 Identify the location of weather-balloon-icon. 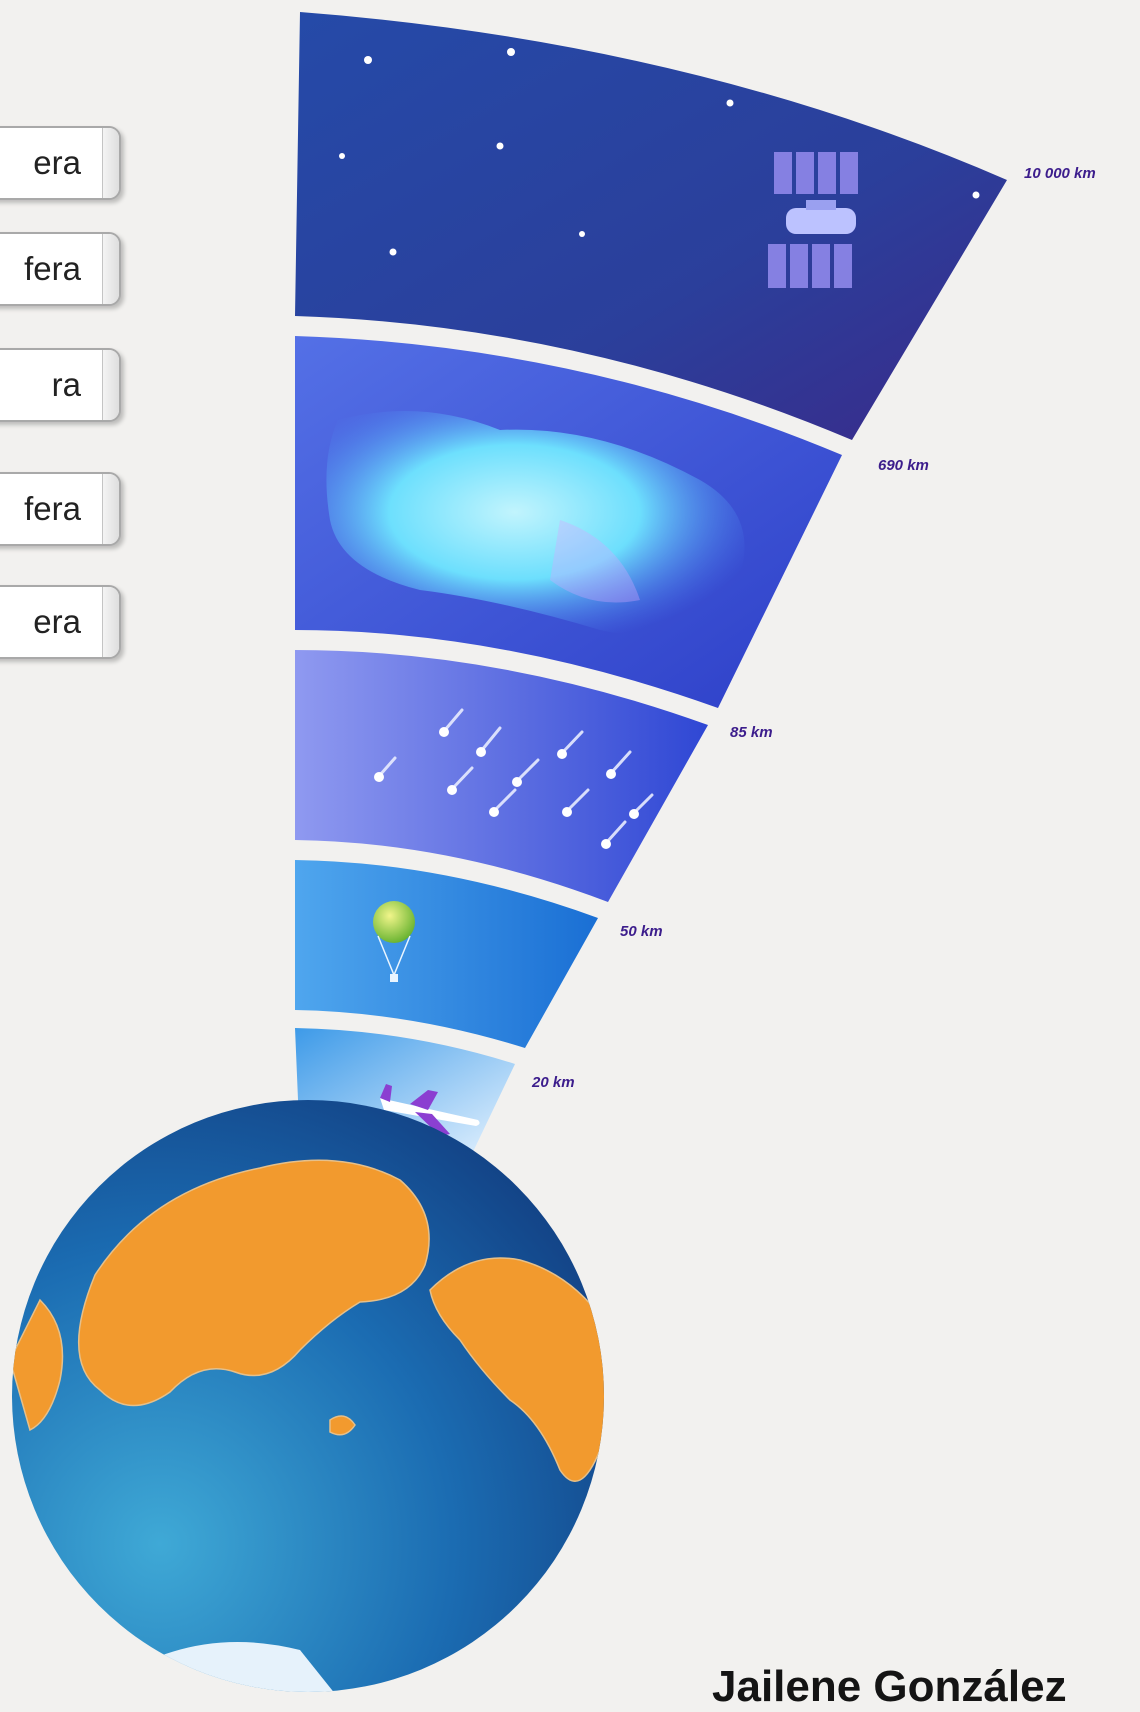
(394, 941).